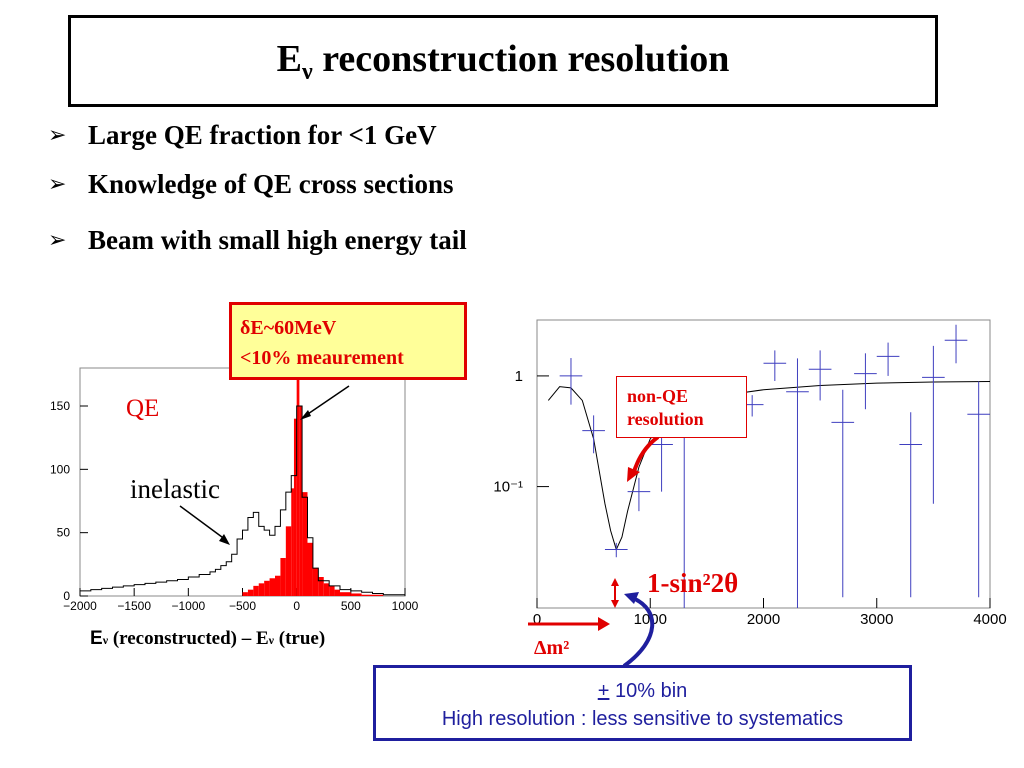  What do you see at coordinates (521, 58) in the screenshot?
I see `title-rest: reconstruction resolution` at bounding box center [521, 58].